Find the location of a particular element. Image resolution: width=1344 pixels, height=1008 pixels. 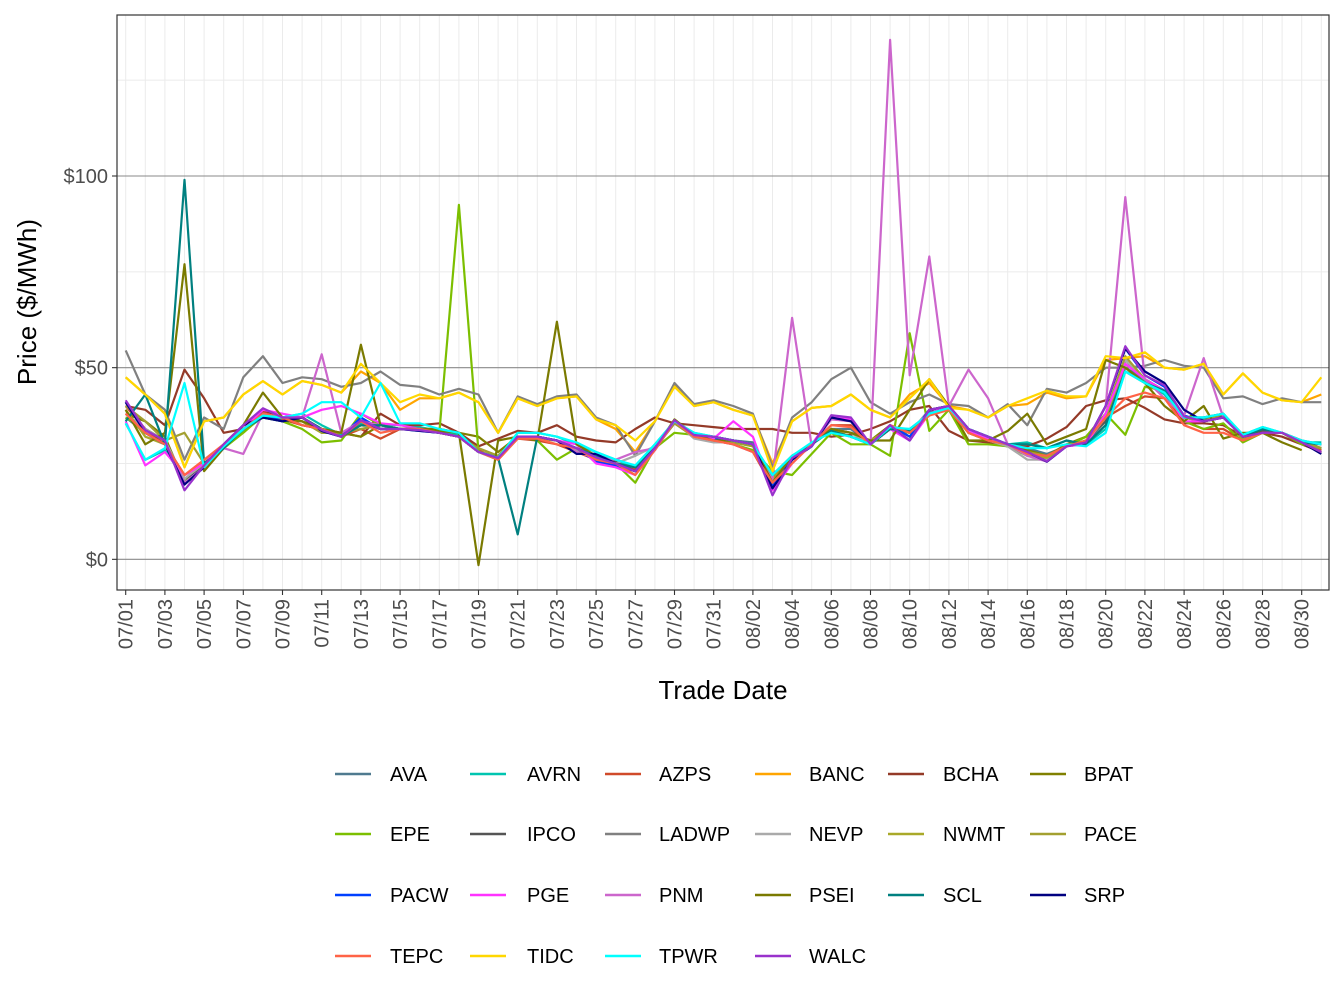

legend-item-walc: WALC is located at coordinates (810, 957).